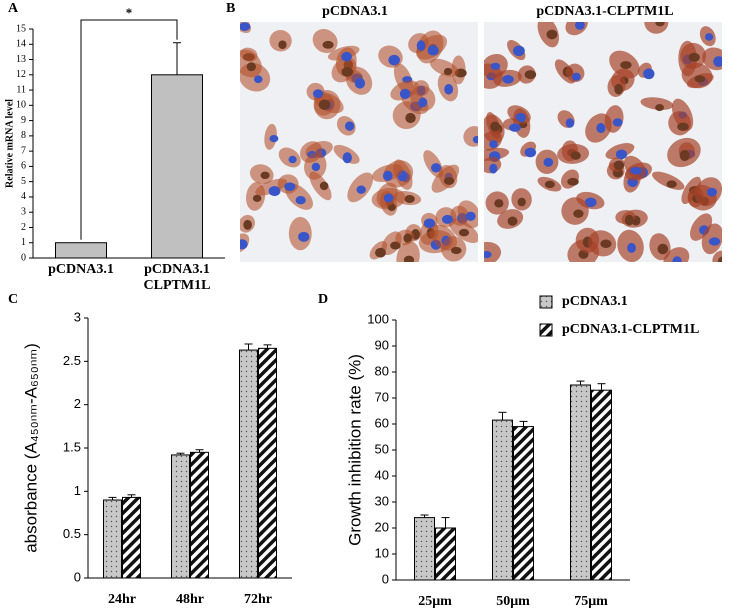 This screenshot has width=743, height=613. Describe the element at coordinates (630, 329) in the screenshot. I see `legend-label: pCDNA3.1-CLPTM1L` at that location.